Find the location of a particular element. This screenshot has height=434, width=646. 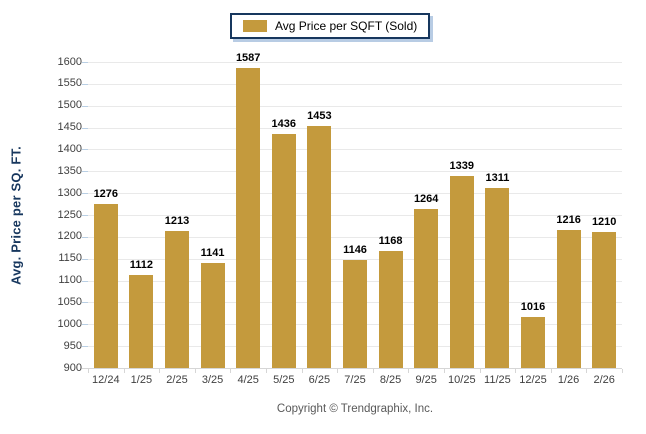

x-tick-label: 9/25 is located at coordinates (426, 380).